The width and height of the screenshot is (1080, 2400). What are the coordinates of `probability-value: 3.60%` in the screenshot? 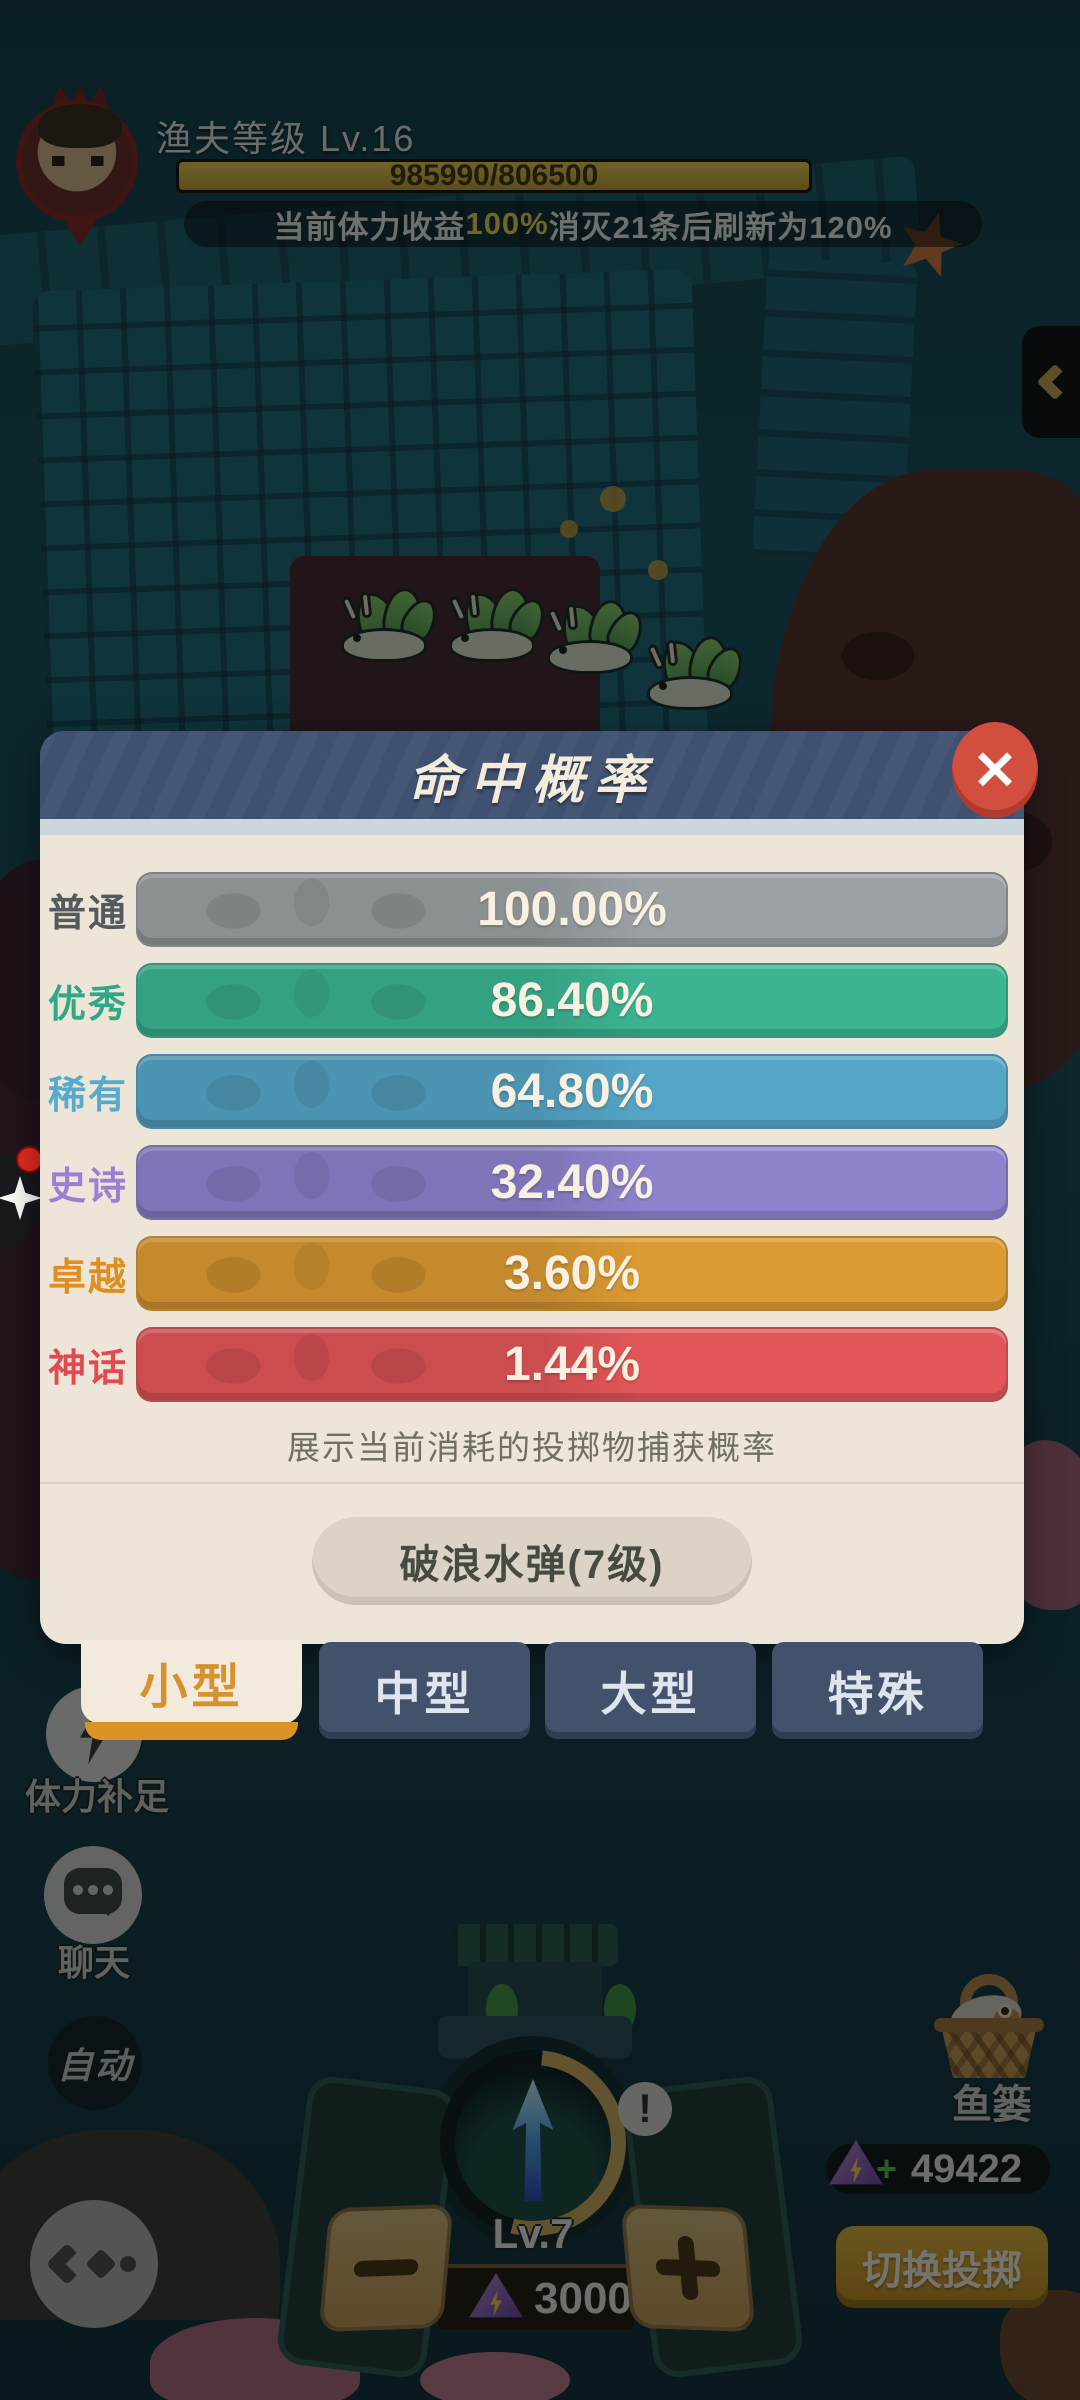 It's located at (572, 1273).